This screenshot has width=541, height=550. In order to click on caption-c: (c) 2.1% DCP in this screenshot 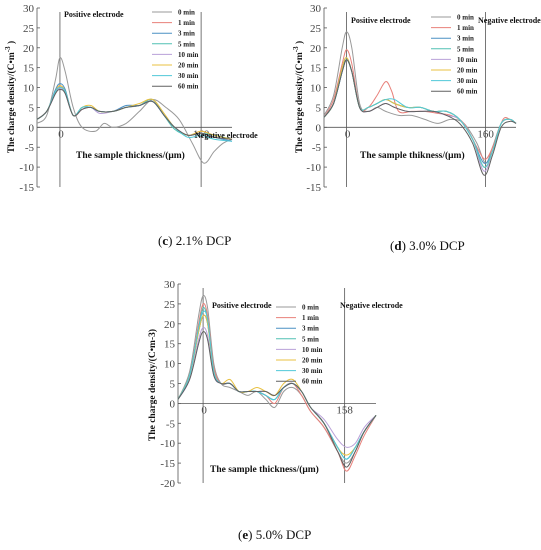, I will do `click(195, 240)`.